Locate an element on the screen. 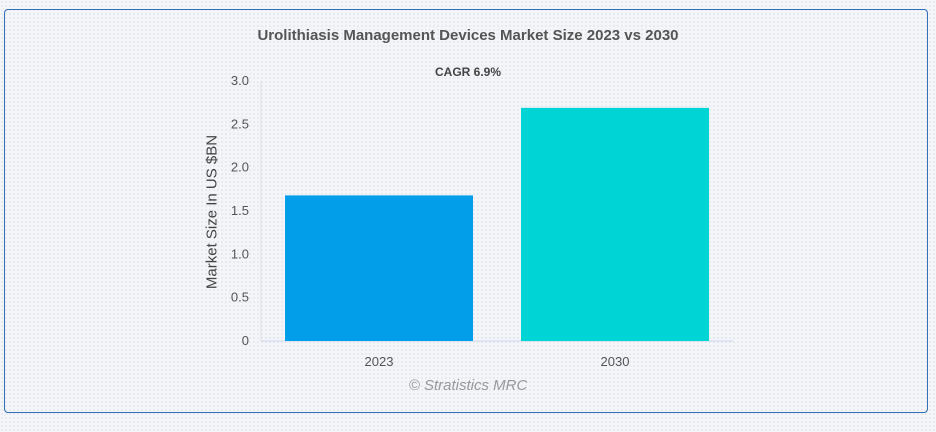  y-tick-label: 0.5 is located at coordinates (240, 297).